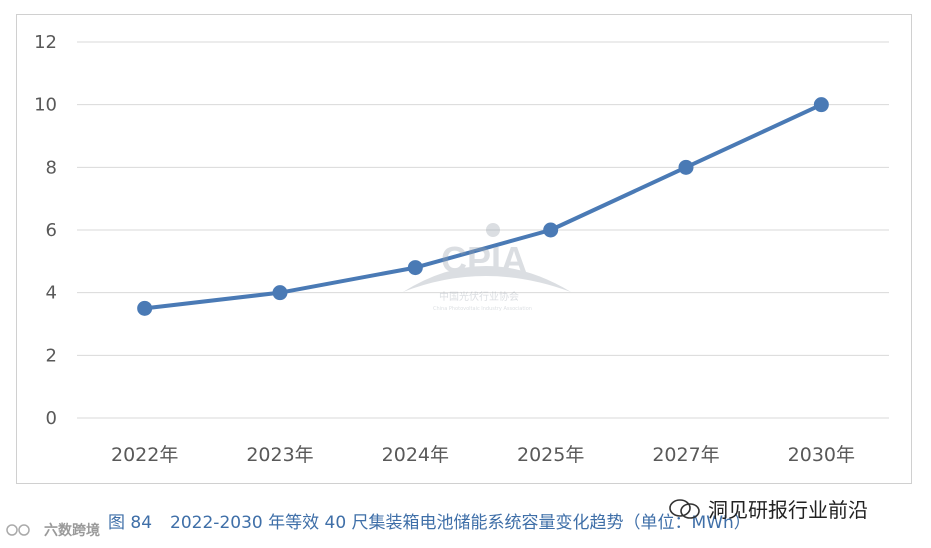 This screenshot has width=931, height=548. What do you see at coordinates (550, 455) in the screenshot?
I see `x-tick-label: 2025年` at bounding box center [550, 455].